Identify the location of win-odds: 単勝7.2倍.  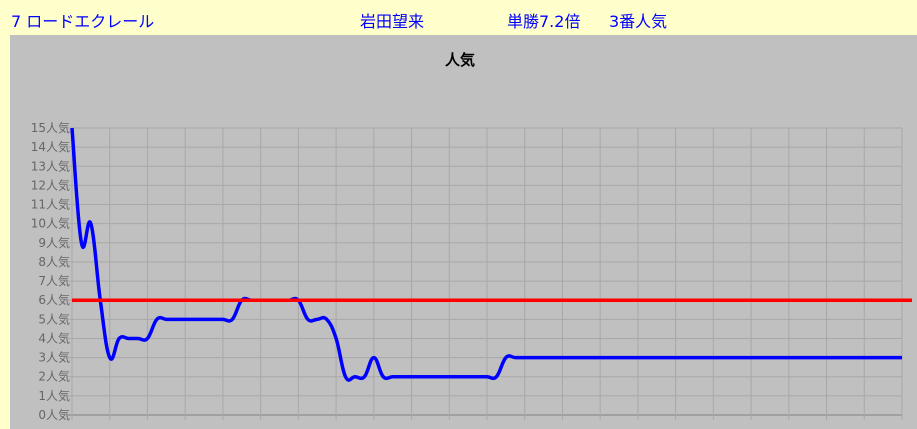
(544, 21).